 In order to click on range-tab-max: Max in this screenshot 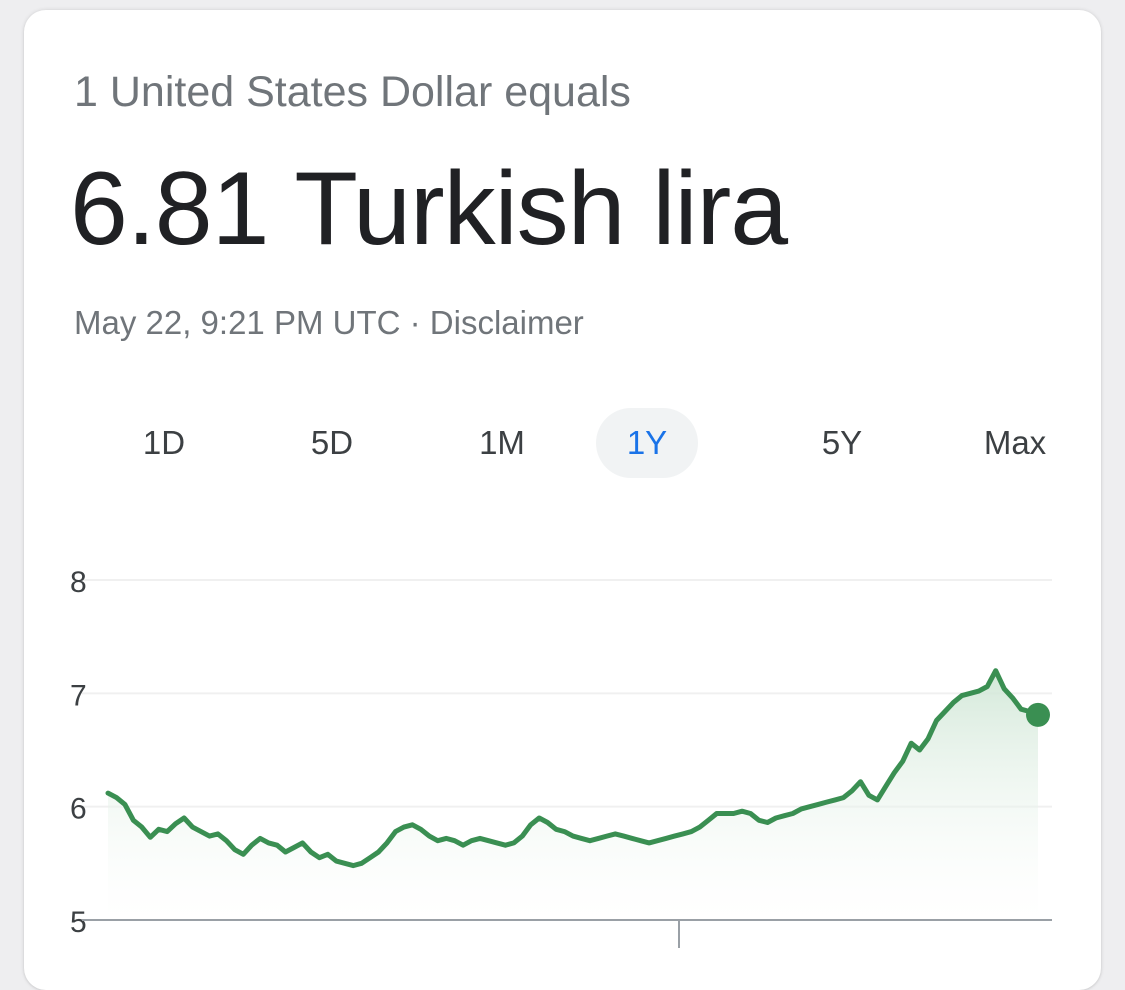, I will do `click(1015, 442)`.